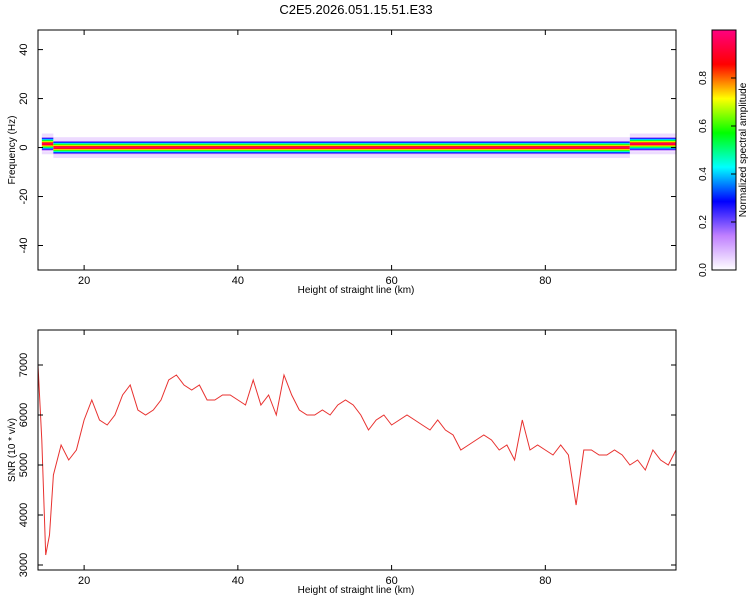  I want to click on snr-x-axis-label: Height of straight line (km), so click(356, 590).